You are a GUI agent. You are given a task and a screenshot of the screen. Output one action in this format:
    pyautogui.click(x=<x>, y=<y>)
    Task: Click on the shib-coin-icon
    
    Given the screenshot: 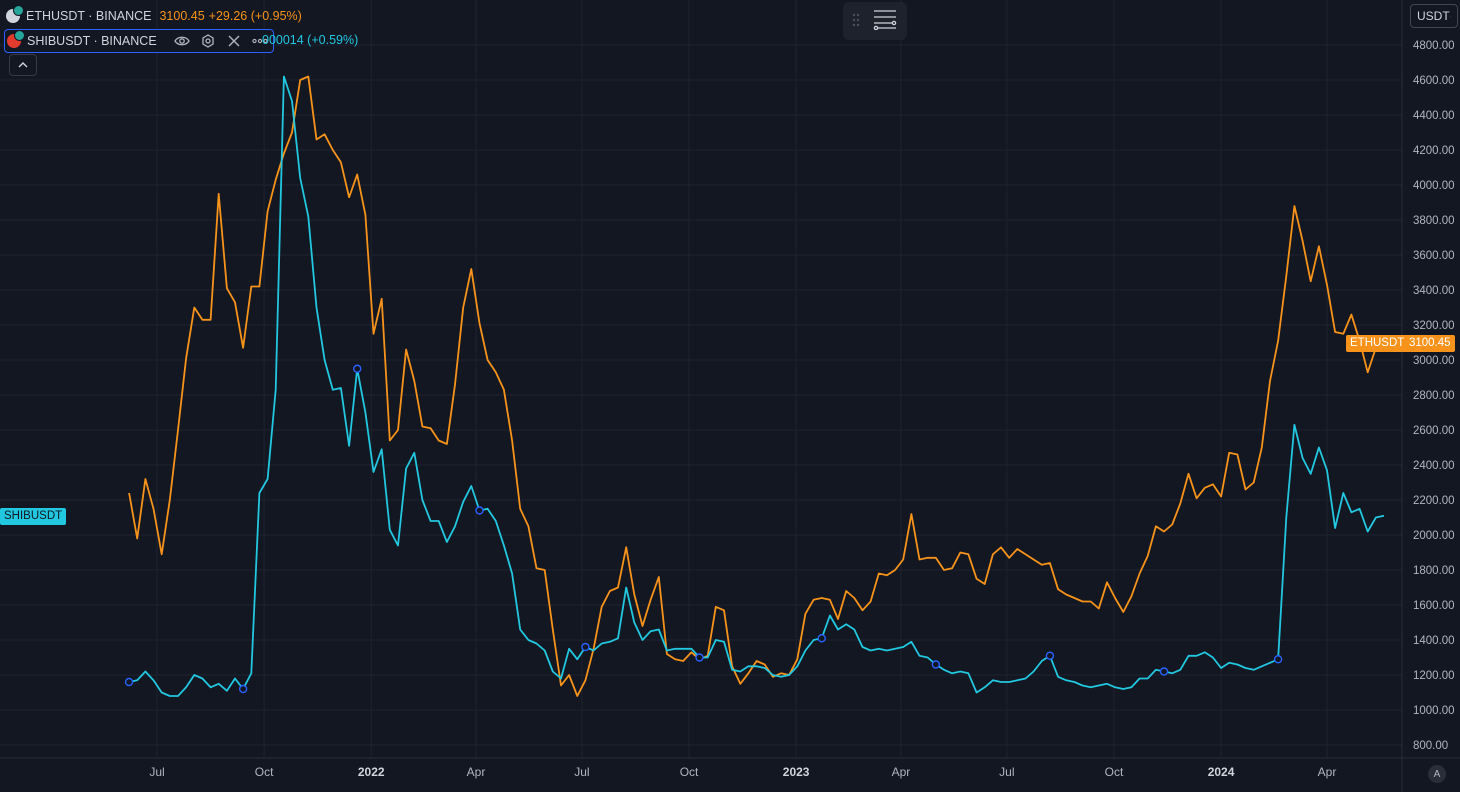 What is the action you would take?
    pyautogui.click(x=16, y=39)
    